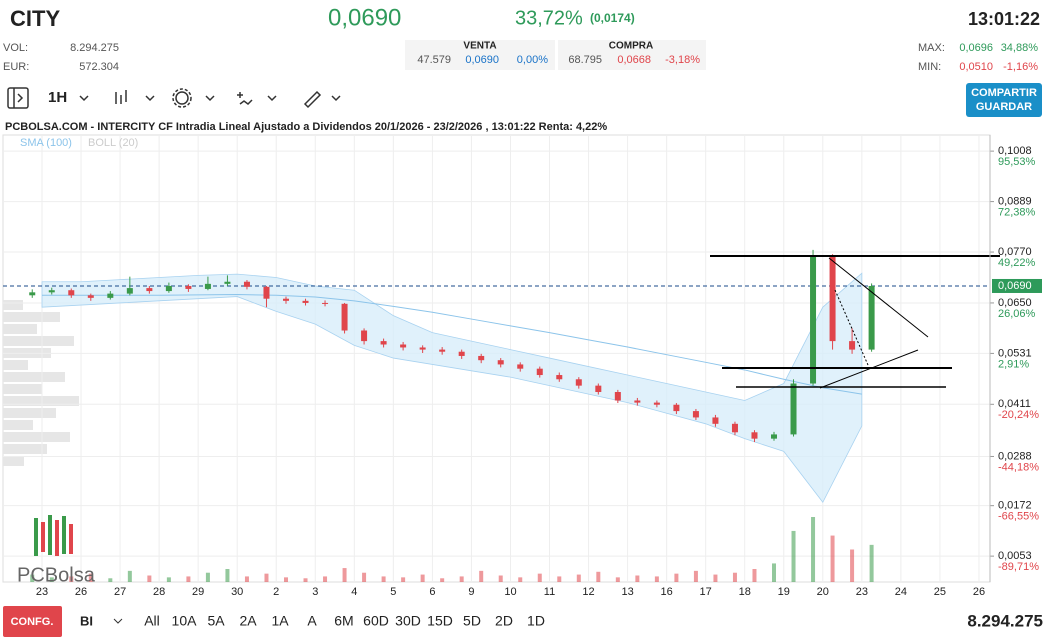  I want to click on x-tick-label: 18, so click(745, 592).